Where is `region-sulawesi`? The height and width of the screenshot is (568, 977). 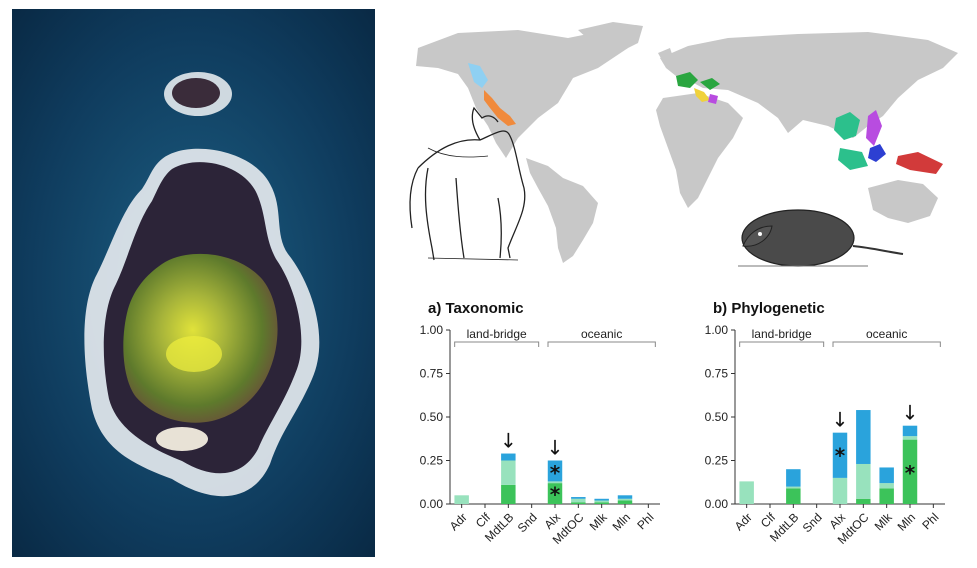 region-sulawesi is located at coordinates (877, 153).